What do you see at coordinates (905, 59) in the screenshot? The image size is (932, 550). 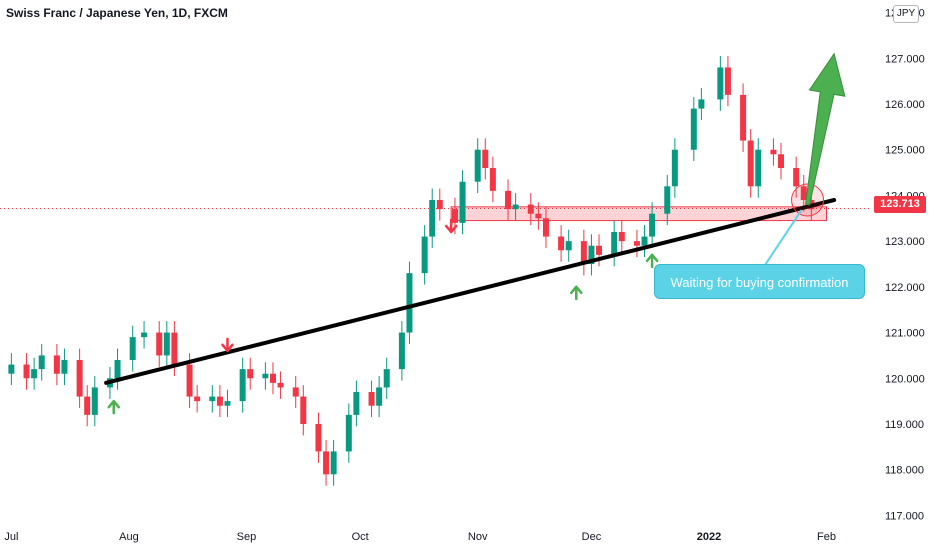 I see `y-tick-label: 127.000` at bounding box center [905, 59].